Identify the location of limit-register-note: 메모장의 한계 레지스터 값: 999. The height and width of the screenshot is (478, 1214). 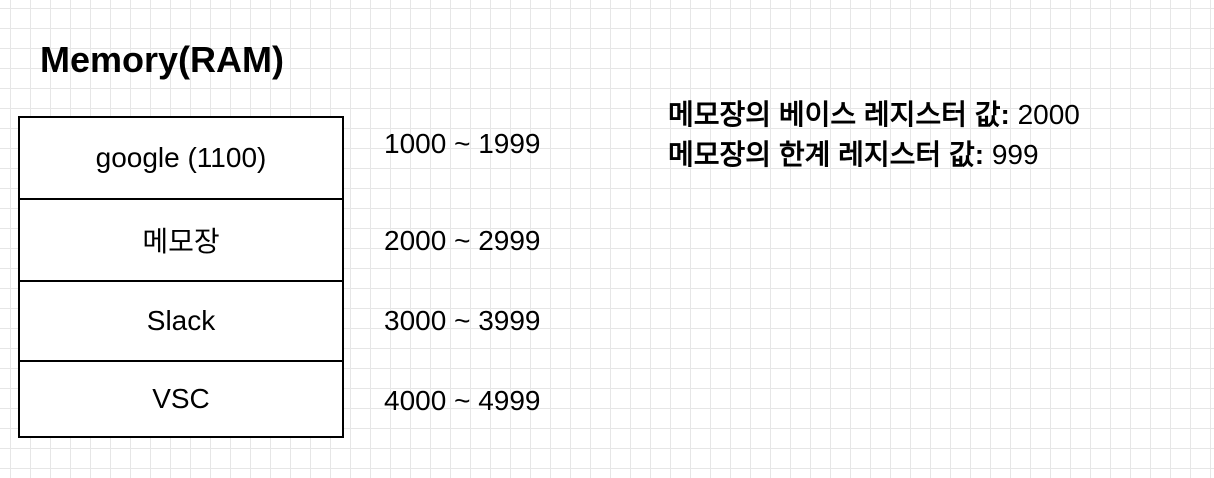
(853, 155).